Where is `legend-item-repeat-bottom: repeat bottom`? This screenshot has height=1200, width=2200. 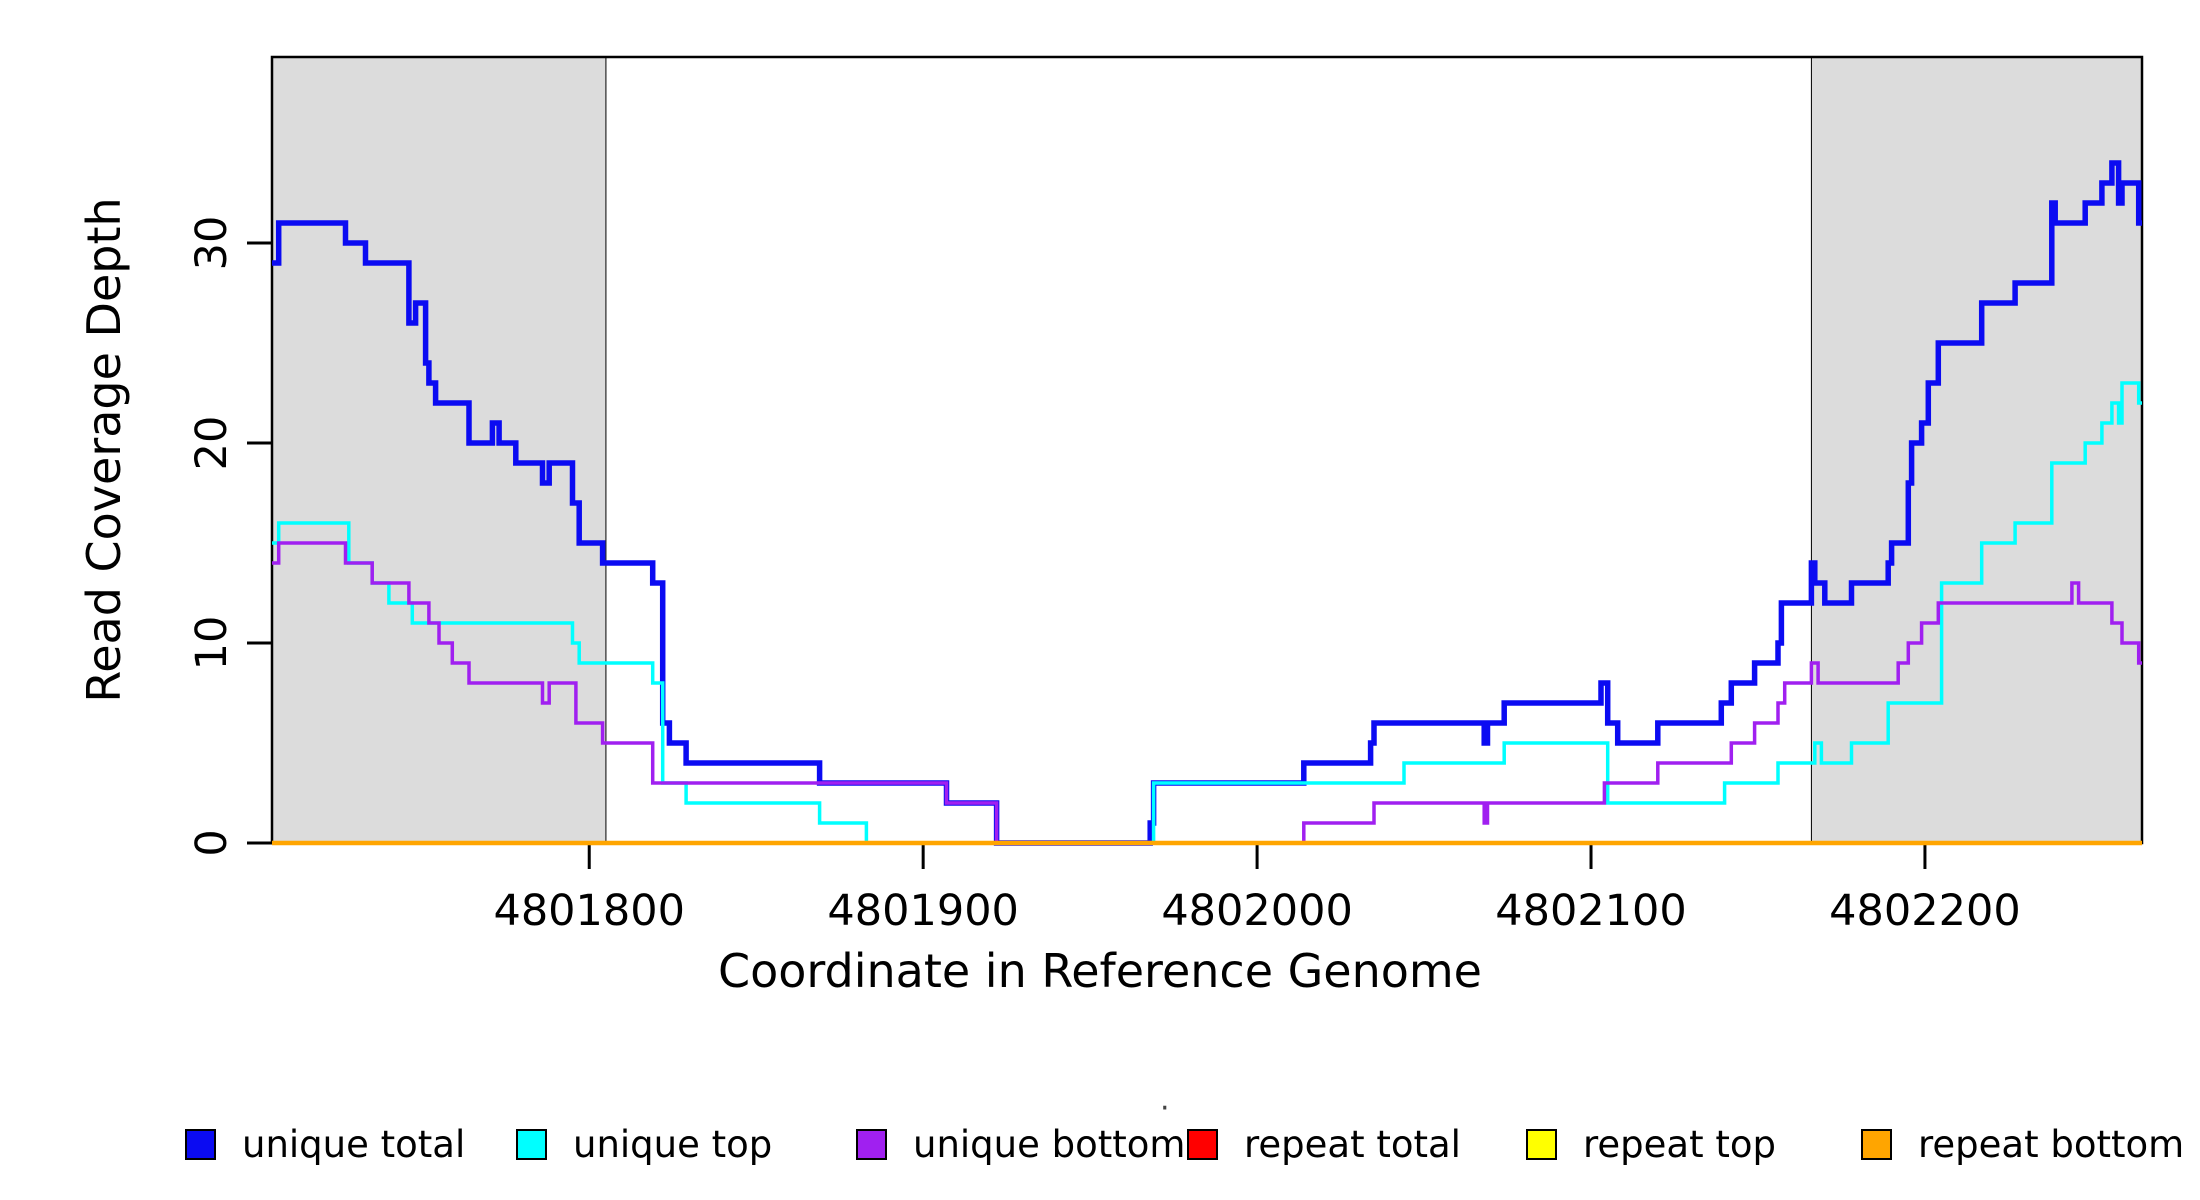 legend-item-repeat-bottom: repeat bottom is located at coordinates (2023, 1144).